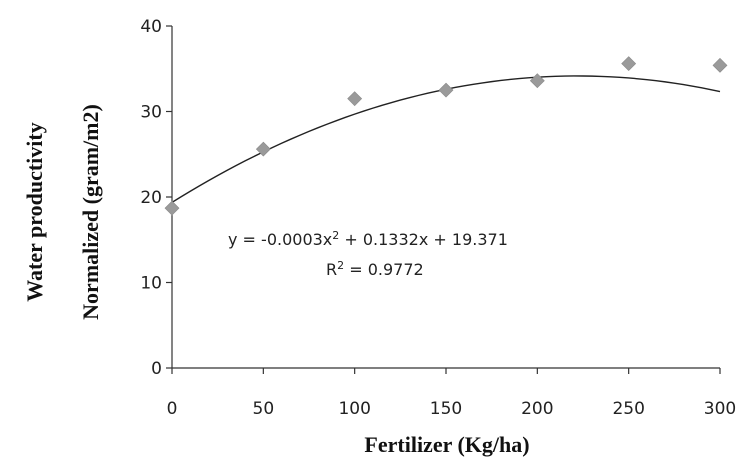 Image resolution: width=741 pixels, height=461 pixels. Describe the element at coordinates (151, 113) in the screenshot. I see `y-tick-label: 30` at that location.